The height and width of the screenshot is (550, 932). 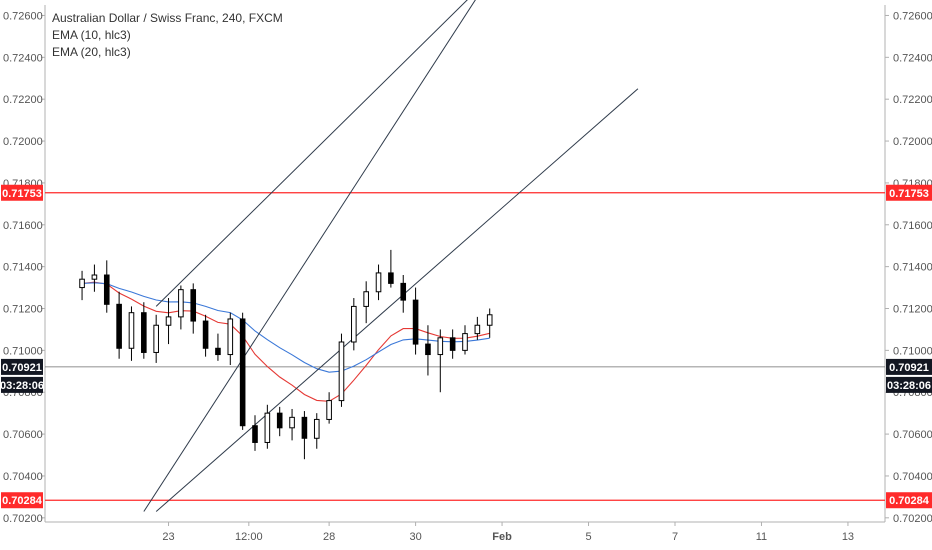 I want to click on x-tick-label: 23, so click(x=168, y=537).